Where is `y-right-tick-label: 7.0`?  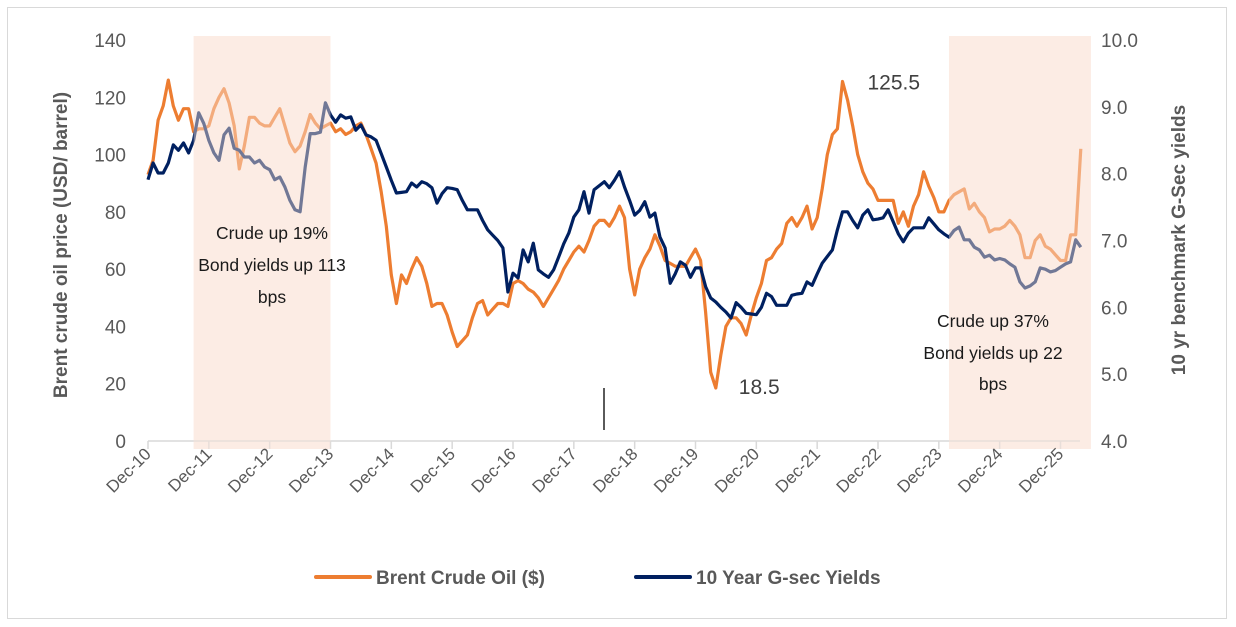 y-right-tick-label: 7.0 is located at coordinates (1114, 242).